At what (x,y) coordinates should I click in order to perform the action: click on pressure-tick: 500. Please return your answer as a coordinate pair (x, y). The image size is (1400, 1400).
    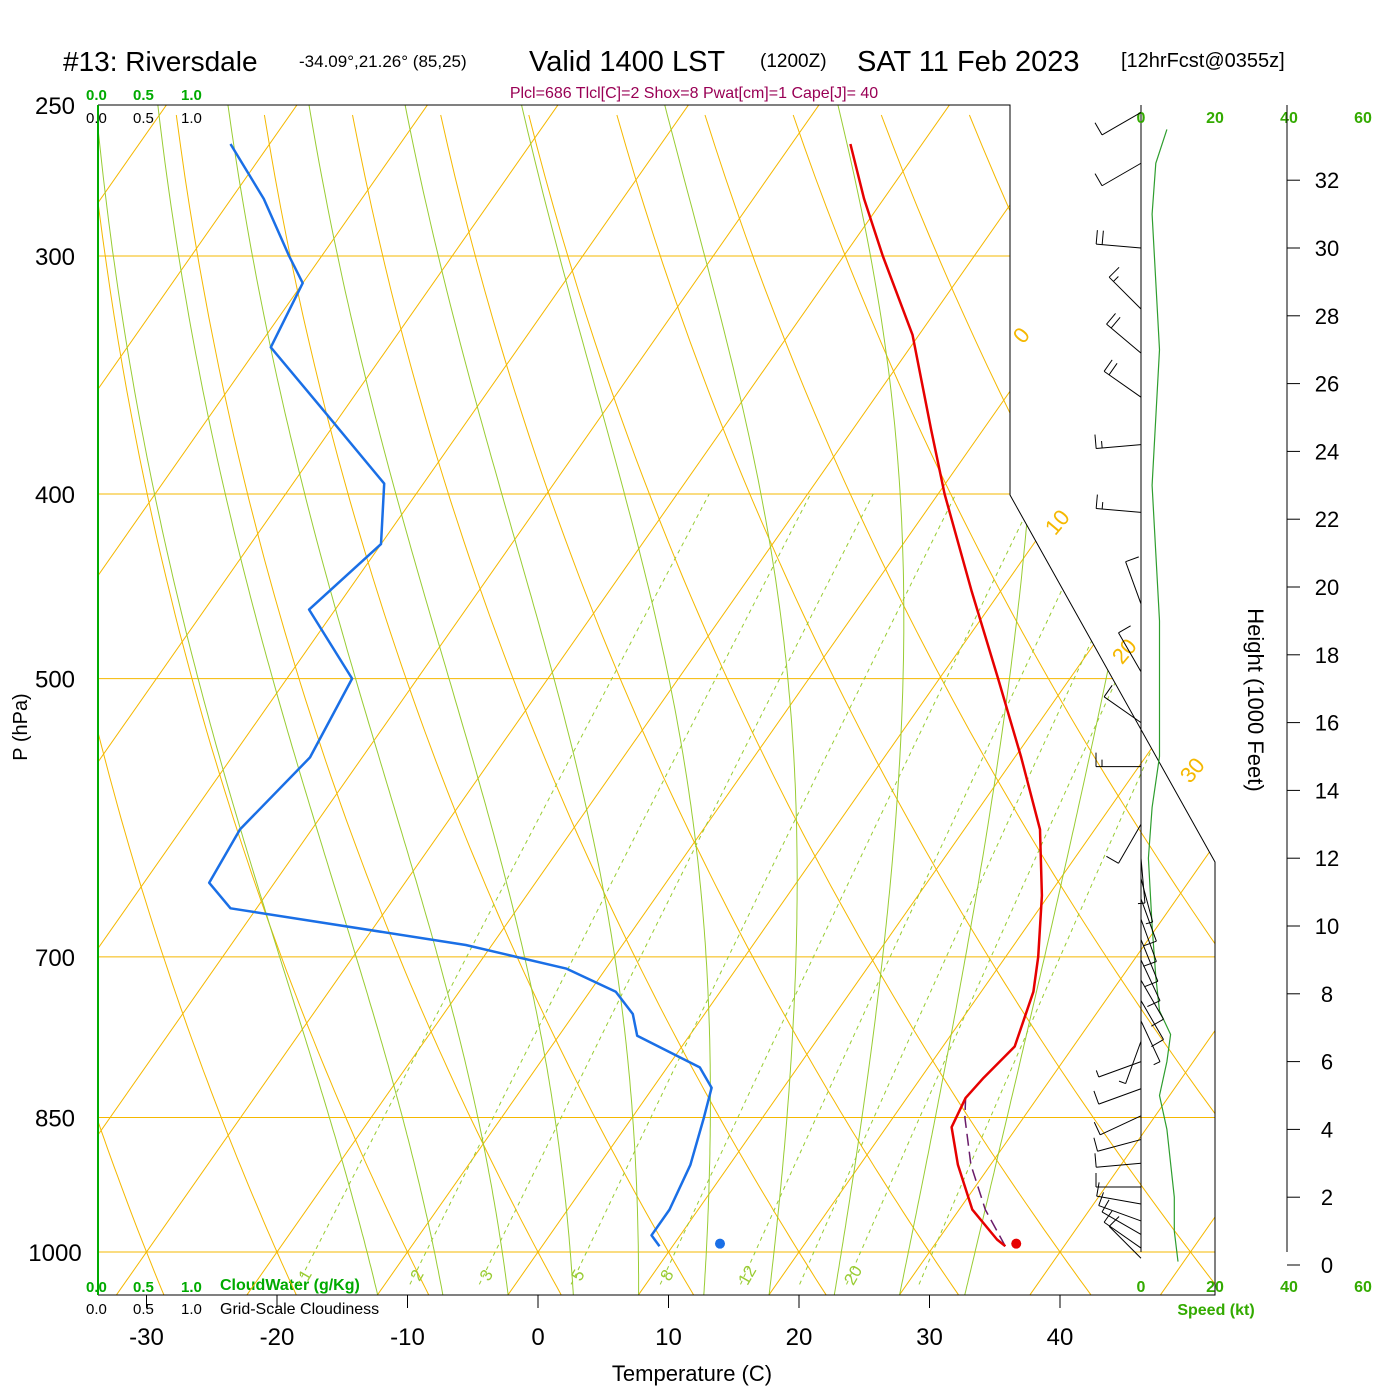
    Looking at the image, I should click on (55, 680).